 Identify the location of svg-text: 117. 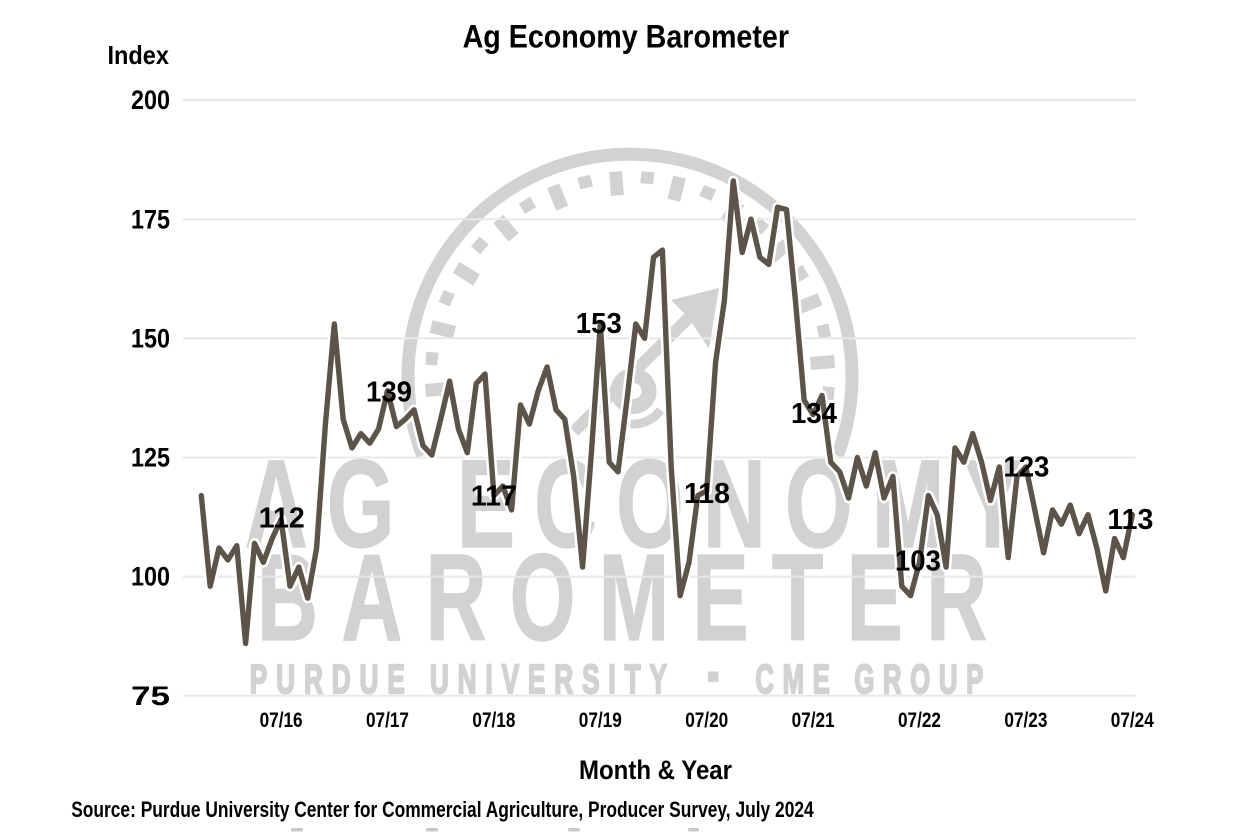
(494, 496).